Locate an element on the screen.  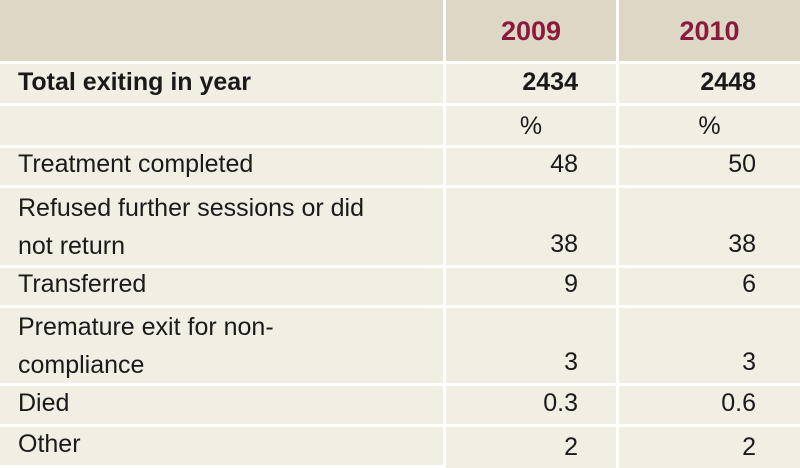
table-row: Transferred 9 6 is located at coordinates (400, 288).